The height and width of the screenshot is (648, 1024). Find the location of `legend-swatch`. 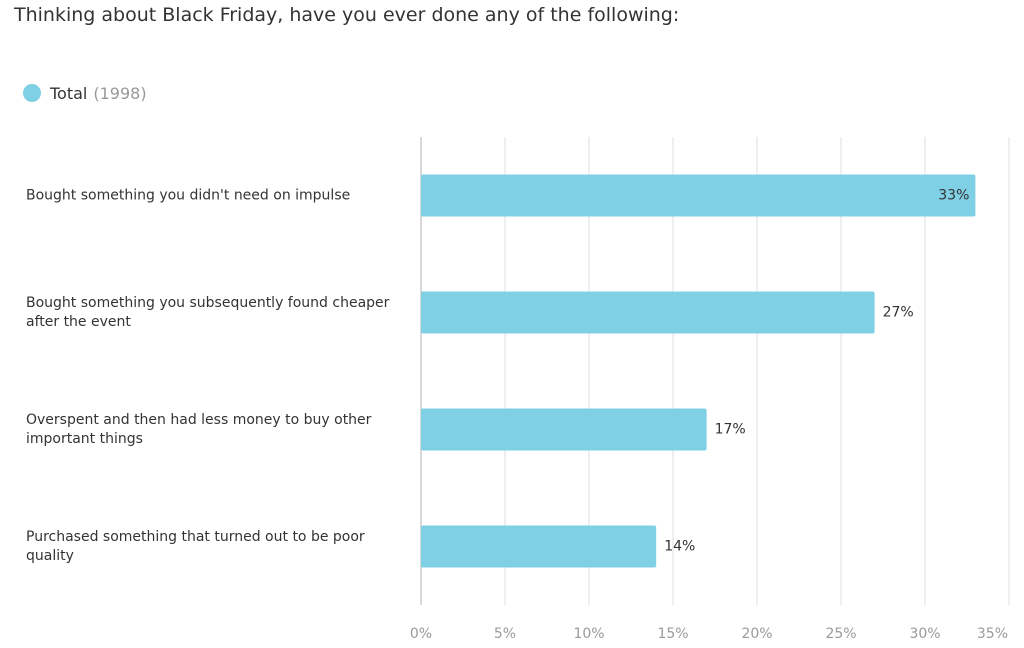

legend-swatch is located at coordinates (32, 93).